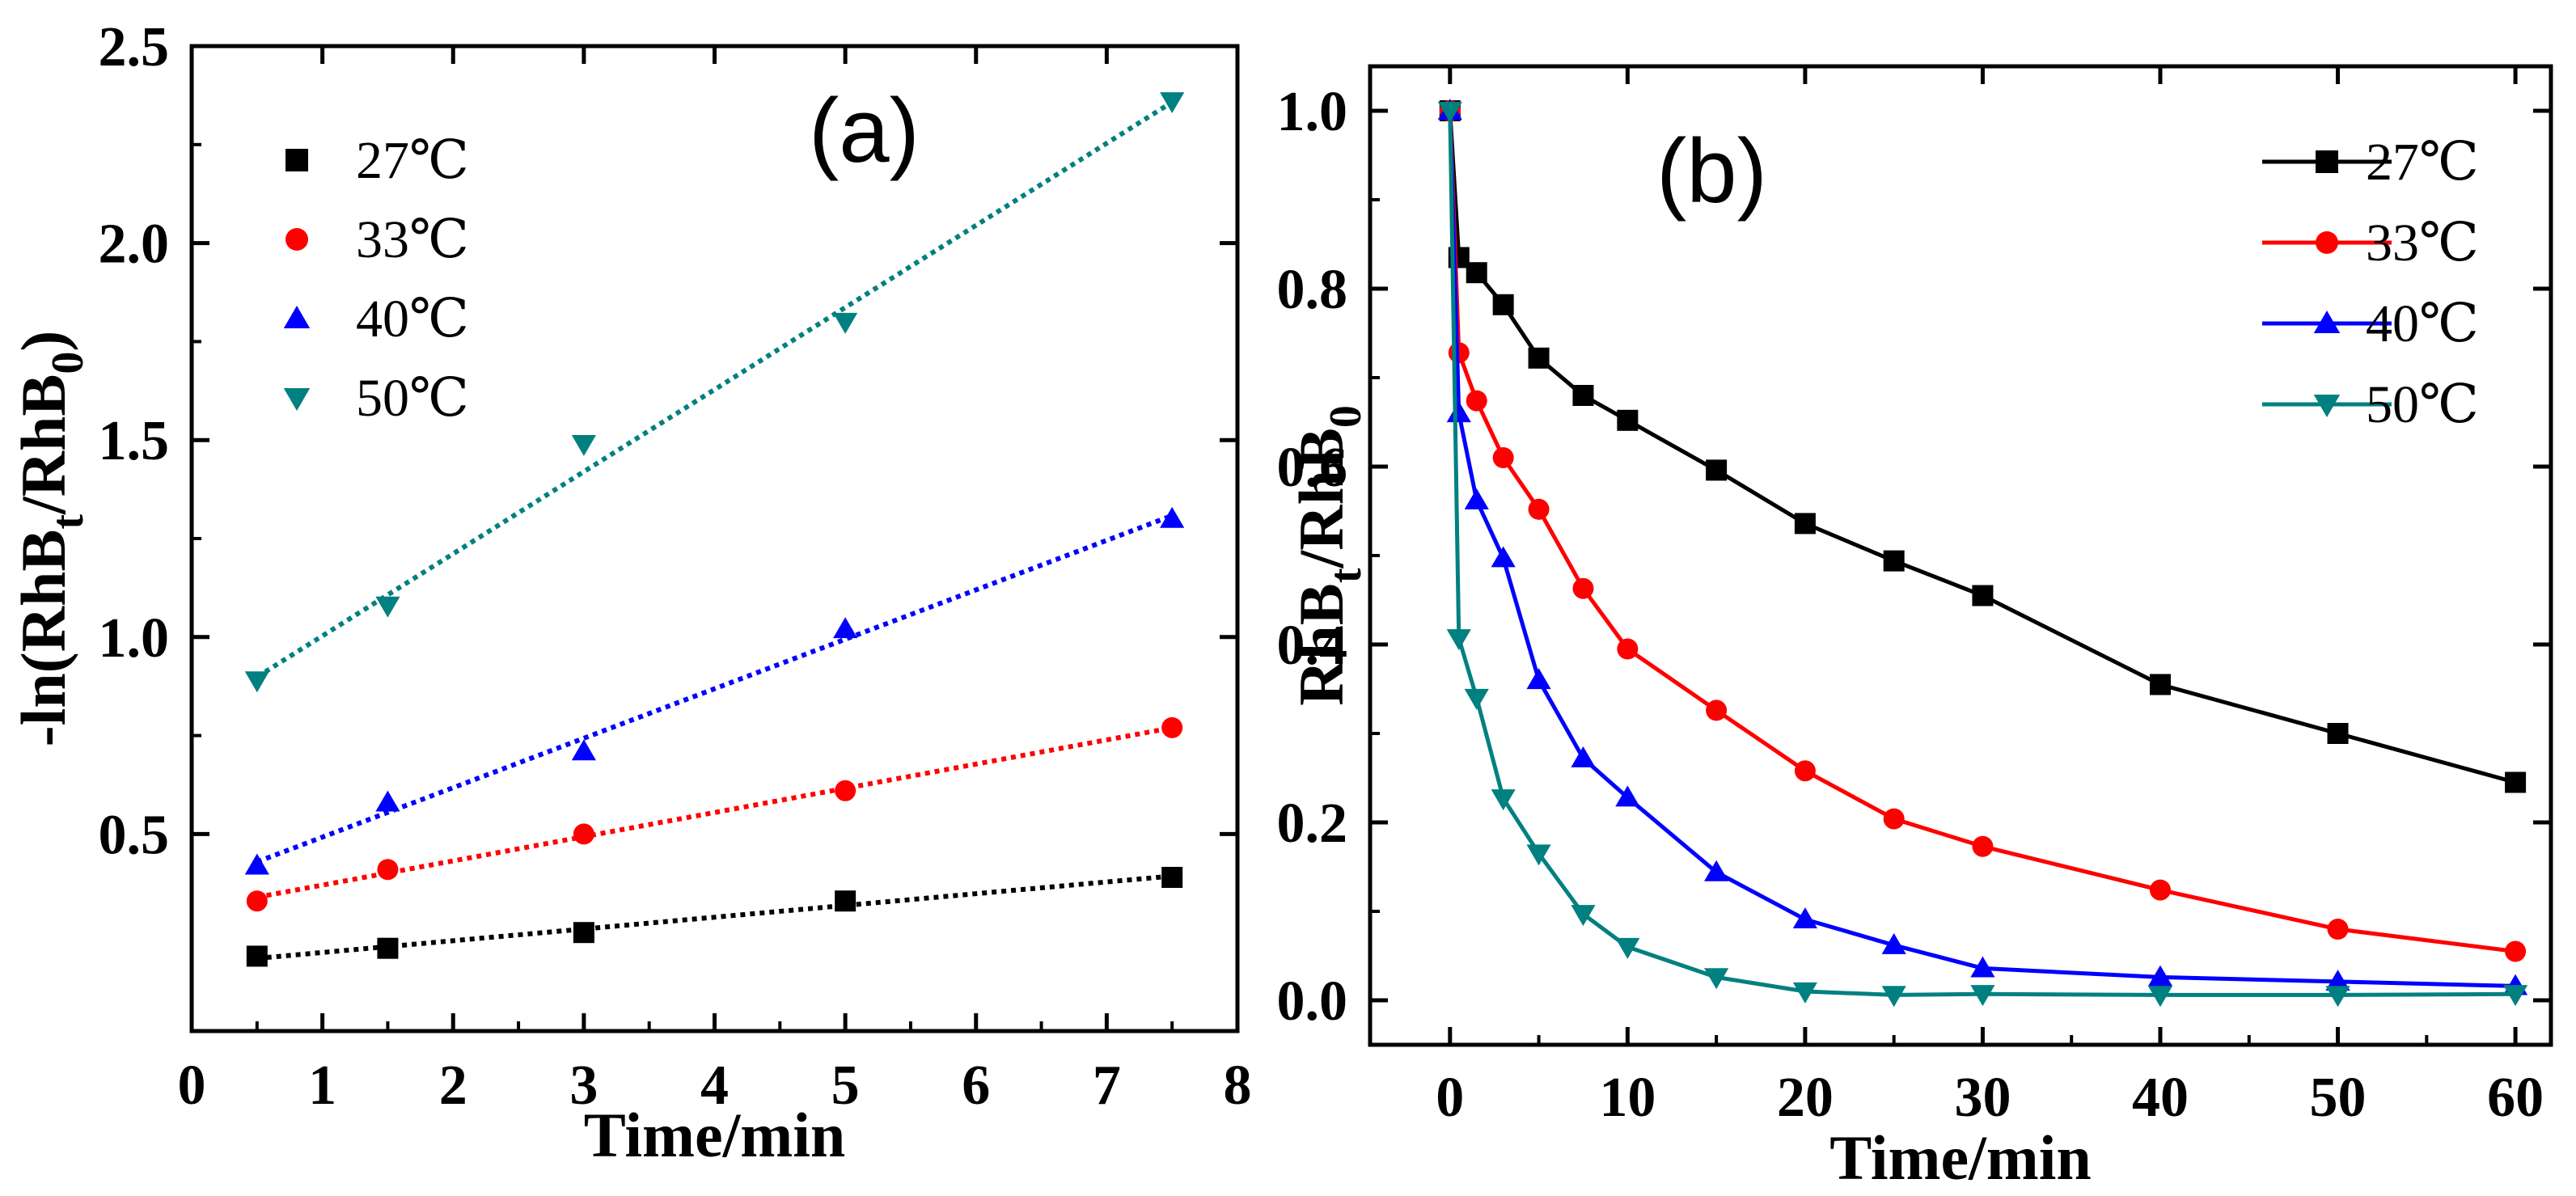  I want to click on y-axis-title: RhBt/RhB0, so click(1329, 556).